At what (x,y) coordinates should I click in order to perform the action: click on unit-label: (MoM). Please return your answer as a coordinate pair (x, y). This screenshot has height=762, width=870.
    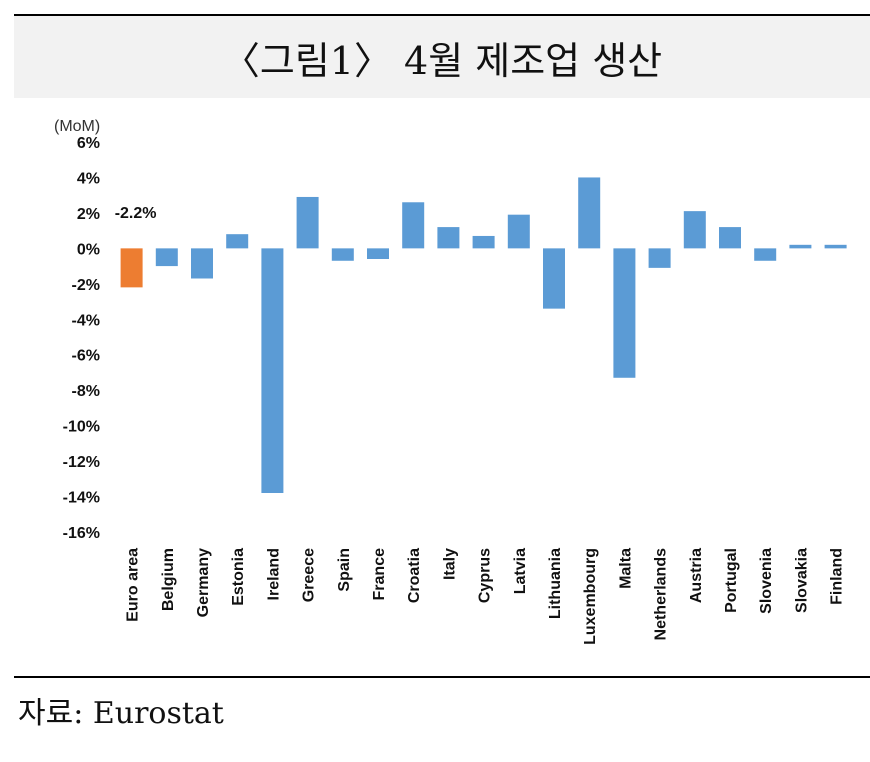
    Looking at the image, I should click on (77, 126).